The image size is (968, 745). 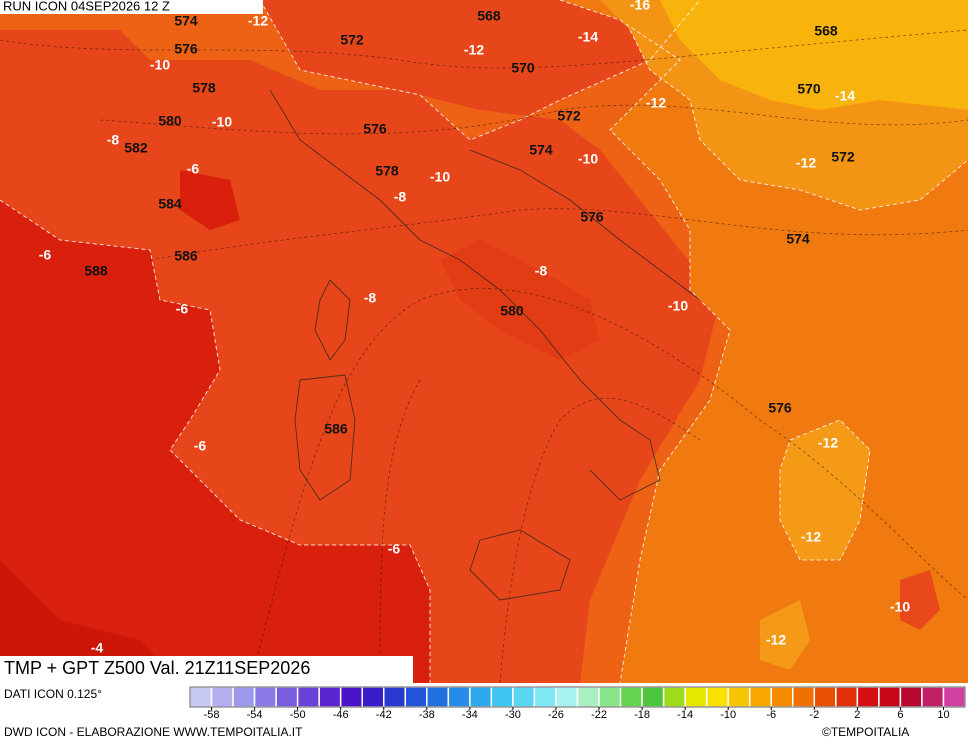 What do you see at coordinates (170, 204) in the screenshot?
I see `height-label: 584` at bounding box center [170, 204].